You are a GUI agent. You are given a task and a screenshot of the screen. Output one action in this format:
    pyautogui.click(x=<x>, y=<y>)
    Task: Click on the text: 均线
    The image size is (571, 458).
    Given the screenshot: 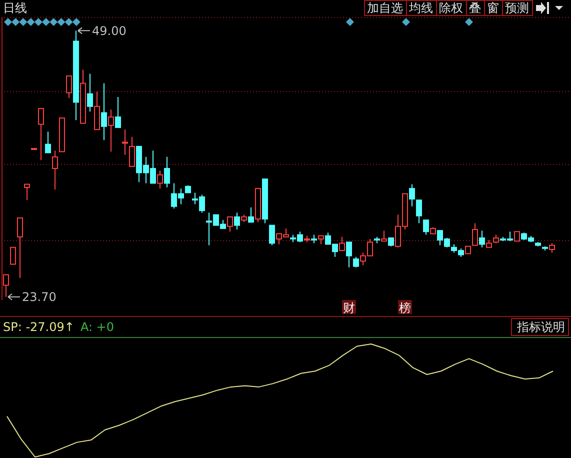 What is the action you would take?
    pyautogui.click(x=420, y=8)
    